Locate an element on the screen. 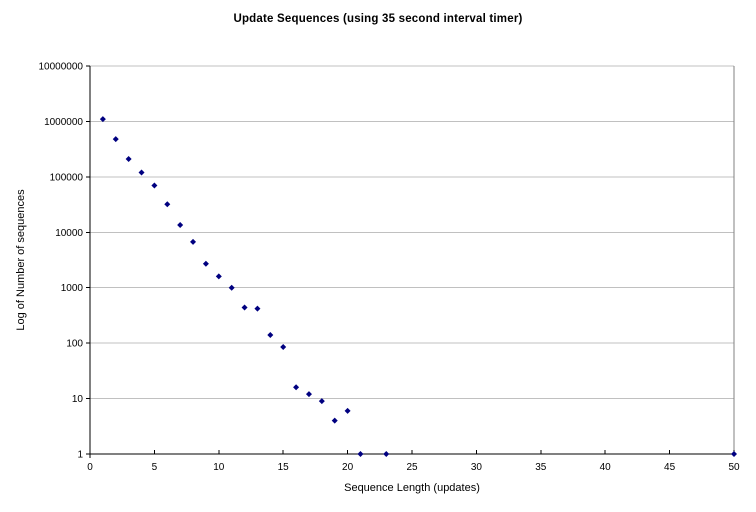 This screenshot has height=512, width=756. x-tick-label: 25 is located at coordinates (412, 467).